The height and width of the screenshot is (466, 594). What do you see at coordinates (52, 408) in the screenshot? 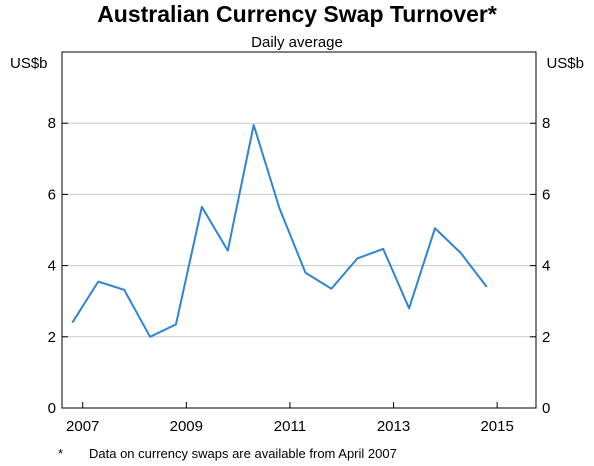
I see `y-tick-label-left-0: 0` at bounding box center [52, 408].